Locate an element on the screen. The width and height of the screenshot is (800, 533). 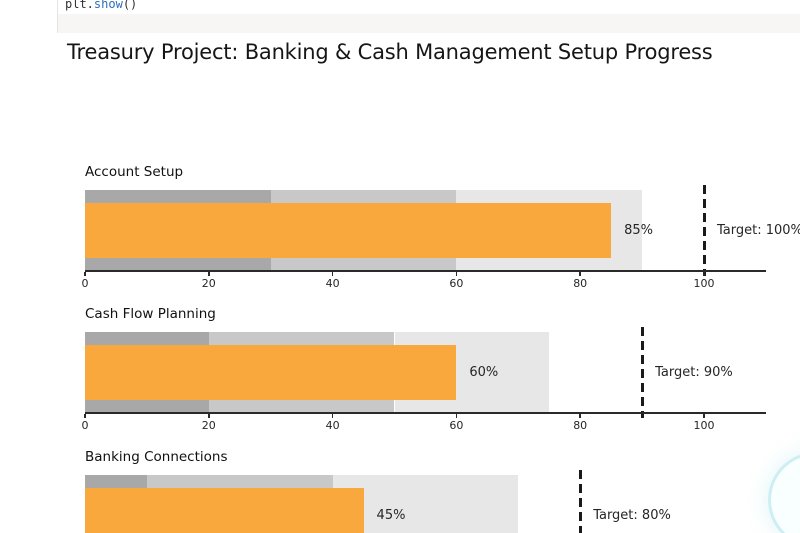
value-label: 60% is located at coordinates (484, 372).